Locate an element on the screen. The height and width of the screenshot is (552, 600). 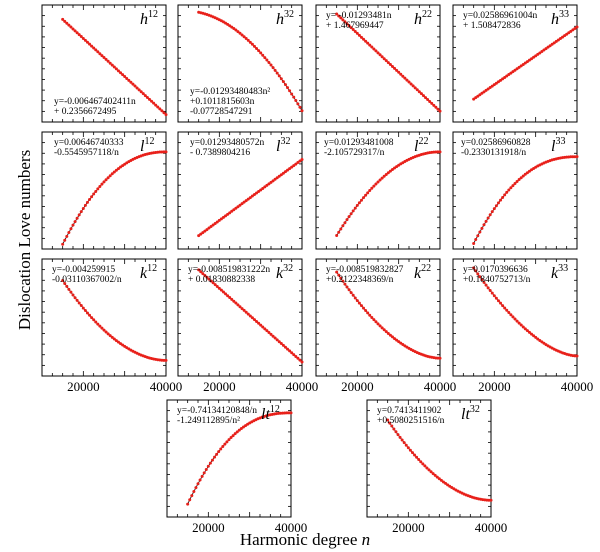
panel-l33: l33 y=0.02586960828-0.2330131918/n is located at coordinates (515, 190).